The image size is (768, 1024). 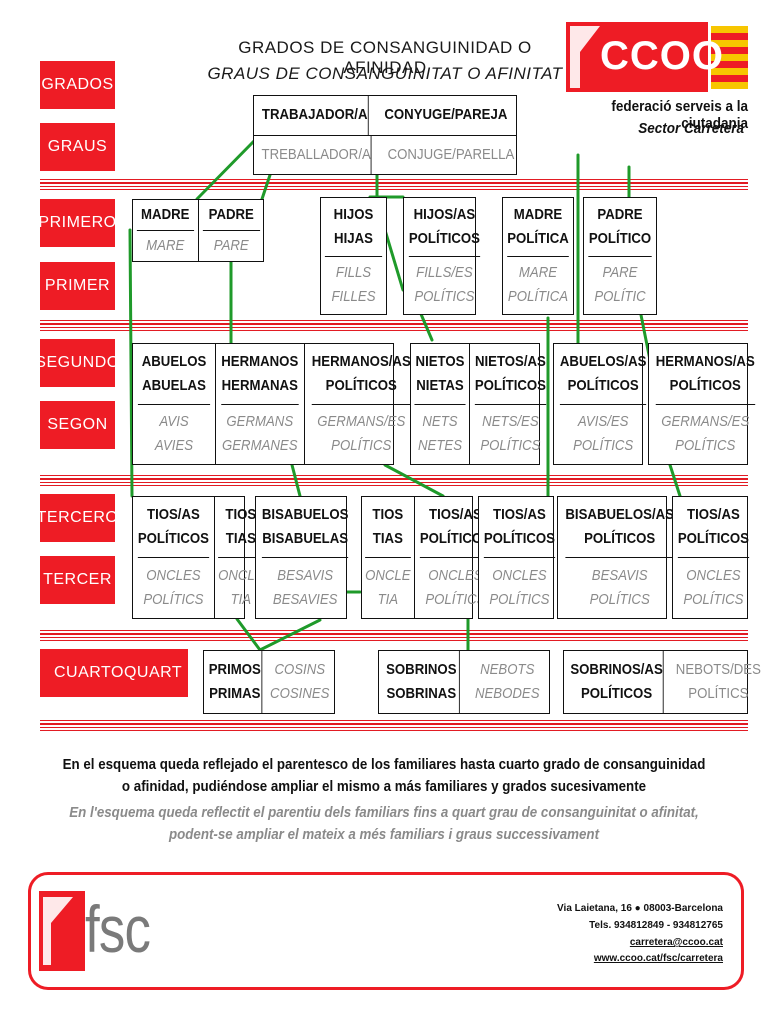 I want to click on kin-abuelos-politicos-es: ABUELOS/AS POLÍTICOS, so click(x=603, y=374).